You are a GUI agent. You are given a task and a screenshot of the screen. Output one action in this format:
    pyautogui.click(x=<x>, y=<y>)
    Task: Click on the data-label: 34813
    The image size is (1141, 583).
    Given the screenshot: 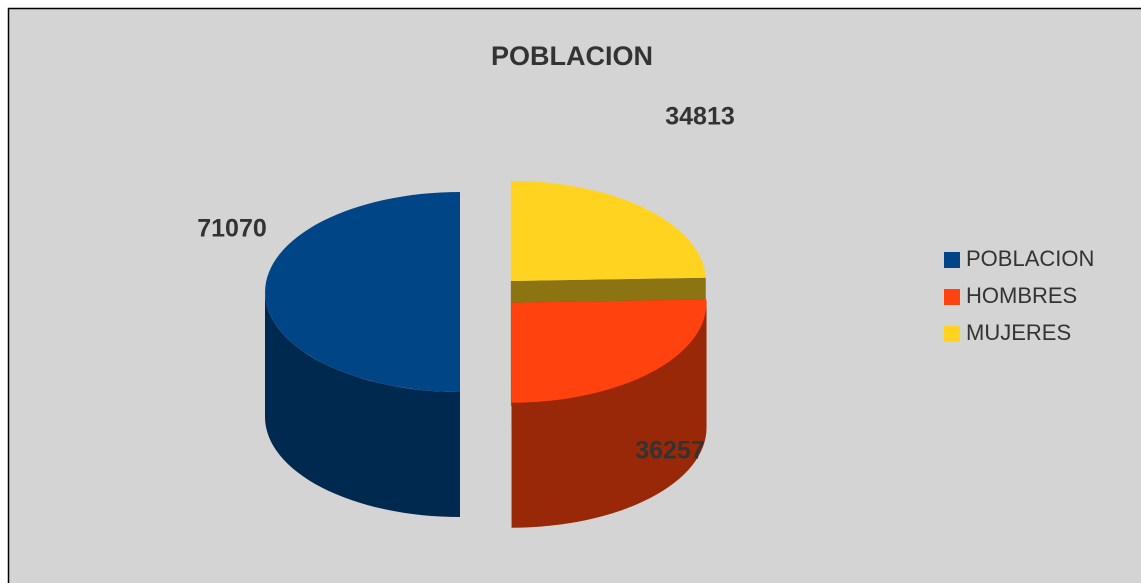 What is the action you would take?
    pyautogui.click(x=700, y=117)
    